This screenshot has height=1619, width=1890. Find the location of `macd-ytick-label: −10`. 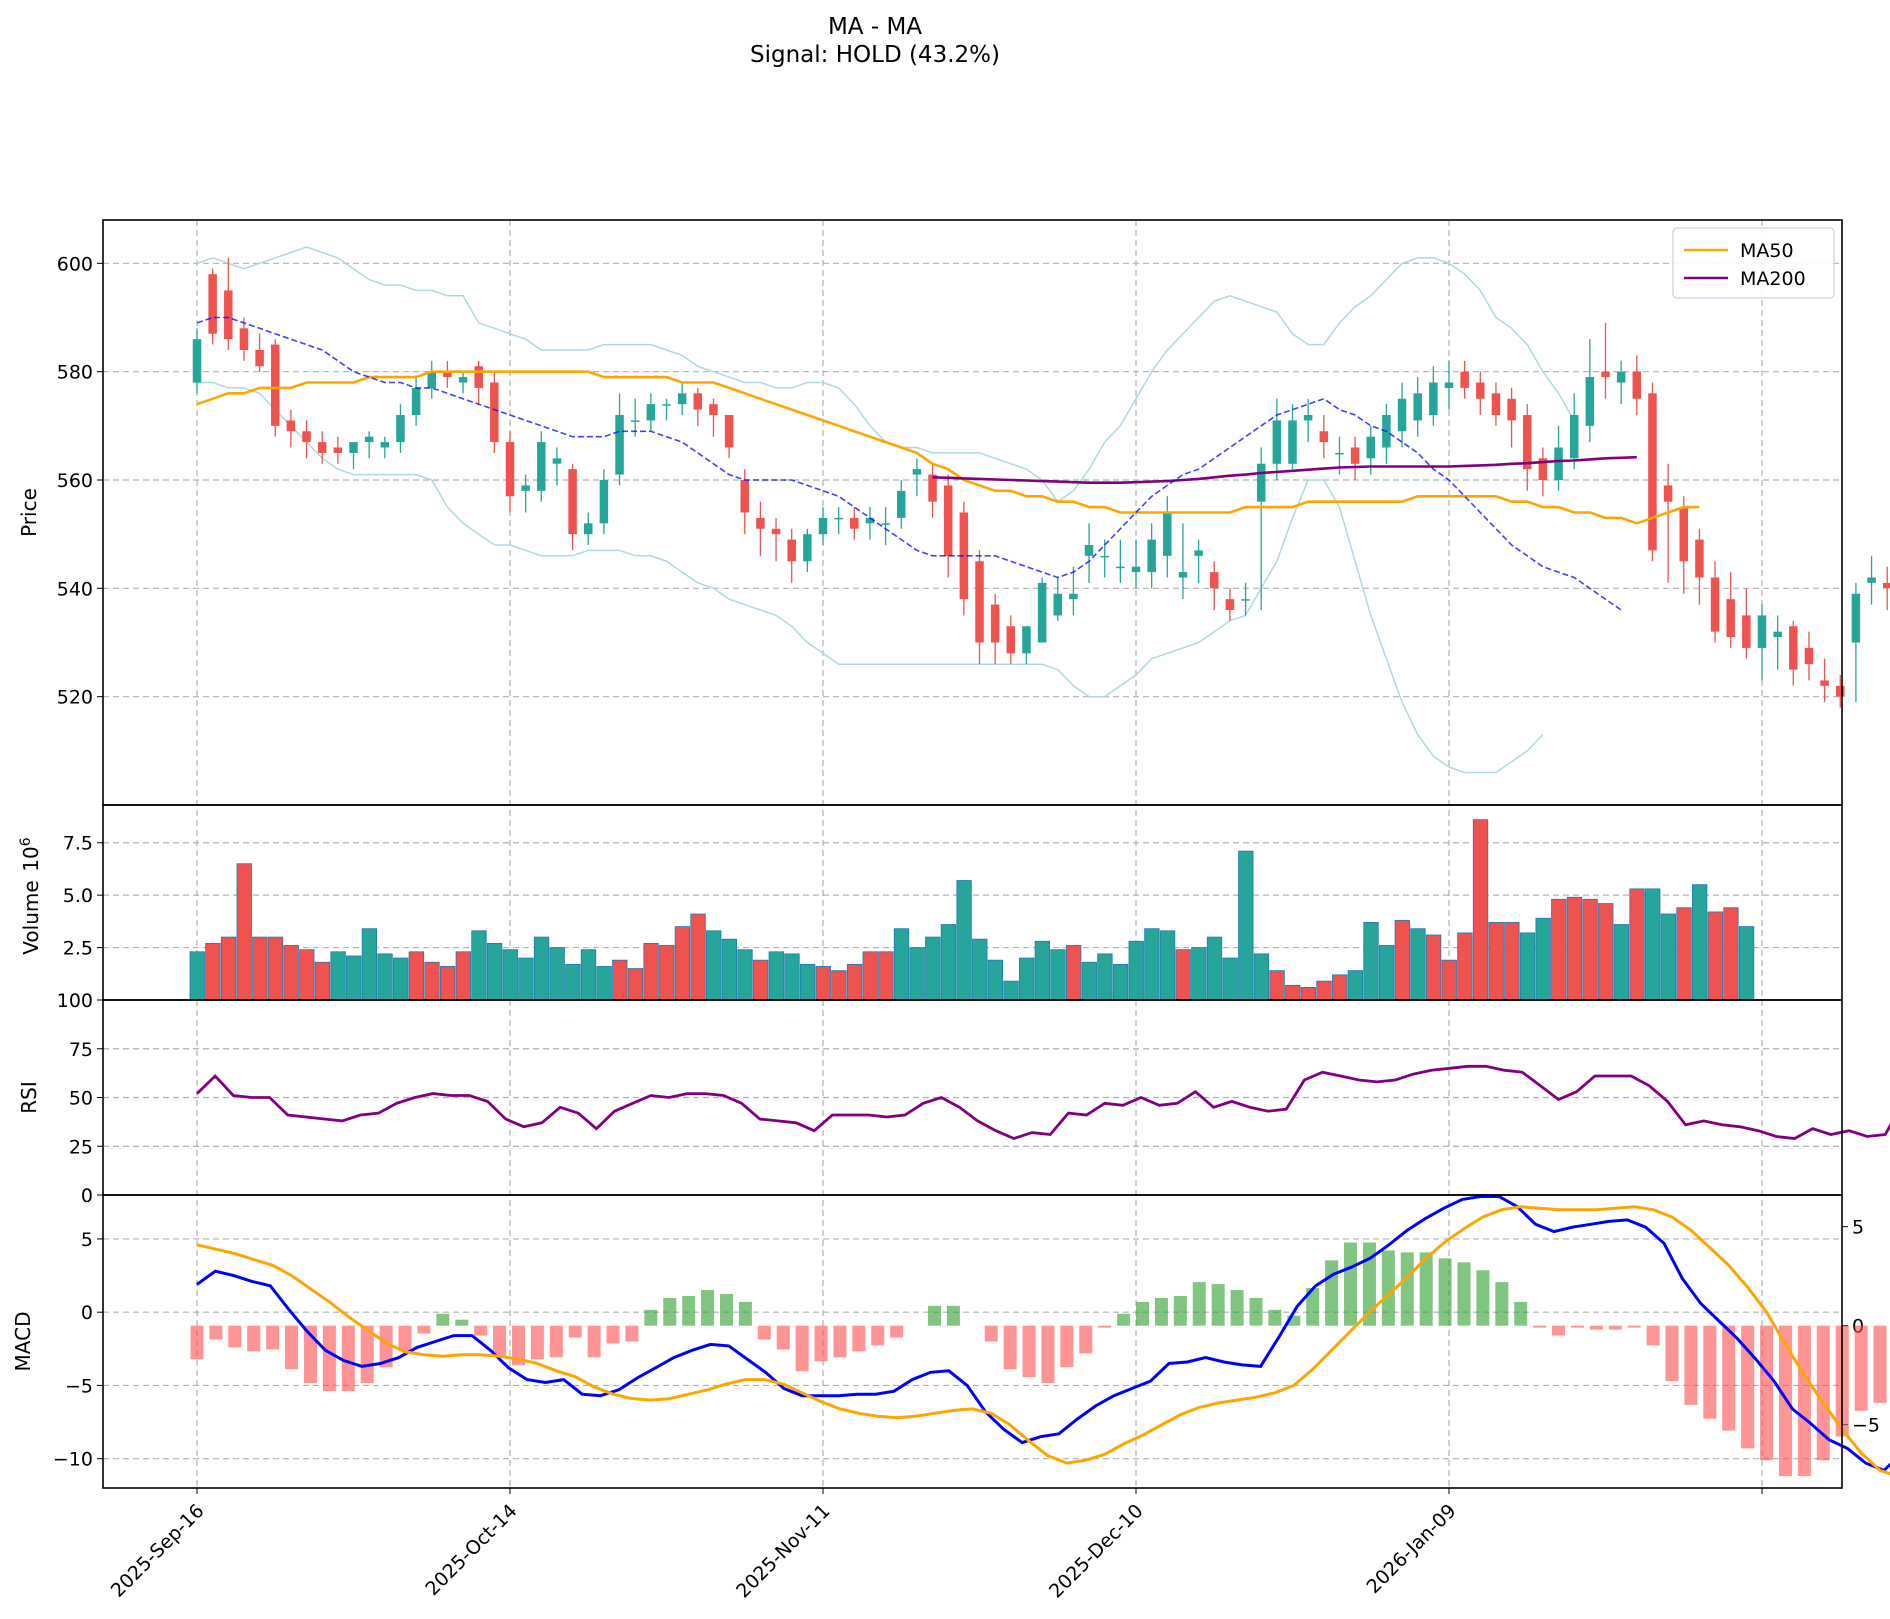

macd-ytick-label: −10 is located at coordinates (73, 1460).